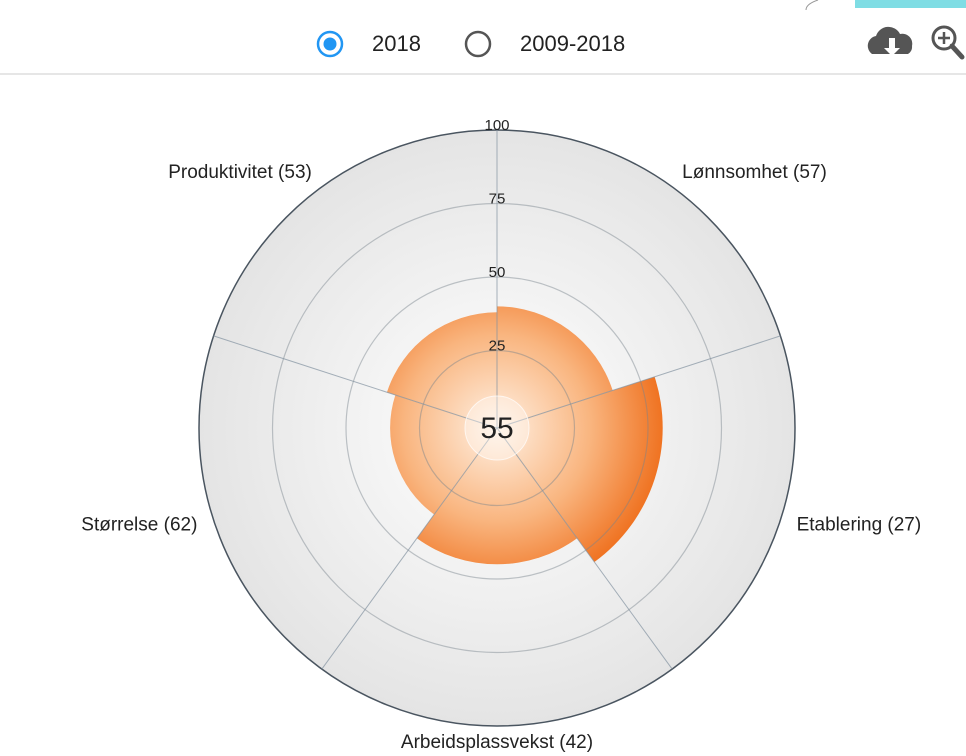 The width and height of the screenshot is (966, 756). Describe the element at coordinates (330, 44) in the screenshot. I see `radio-dot` at that location.